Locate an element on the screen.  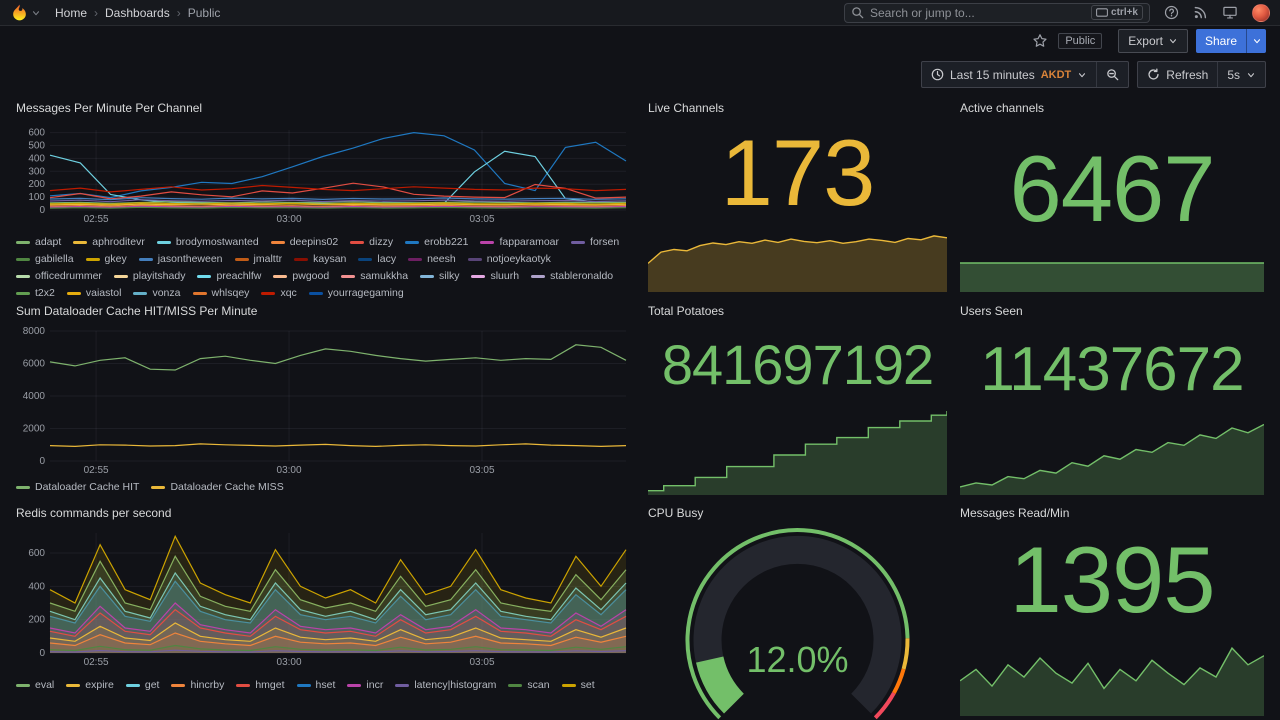
timeseries-chart: 0 200 400 600 02:55 03:00 03:05 is located at coordinates (324, 598).